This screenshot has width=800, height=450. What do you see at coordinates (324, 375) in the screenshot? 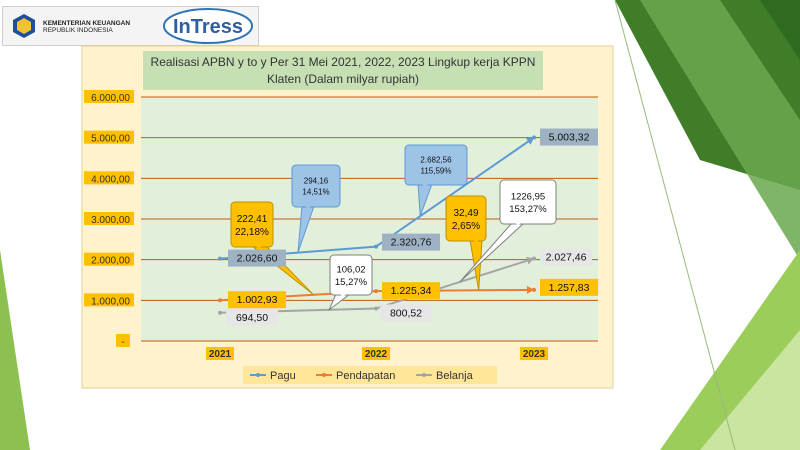
I see `legend-marker-pendapatan` at bounding box center [324, 375].